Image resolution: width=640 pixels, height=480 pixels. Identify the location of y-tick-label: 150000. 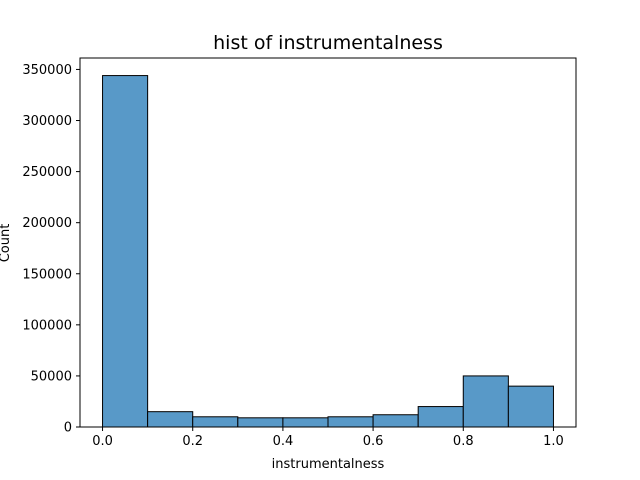
(47, 274).